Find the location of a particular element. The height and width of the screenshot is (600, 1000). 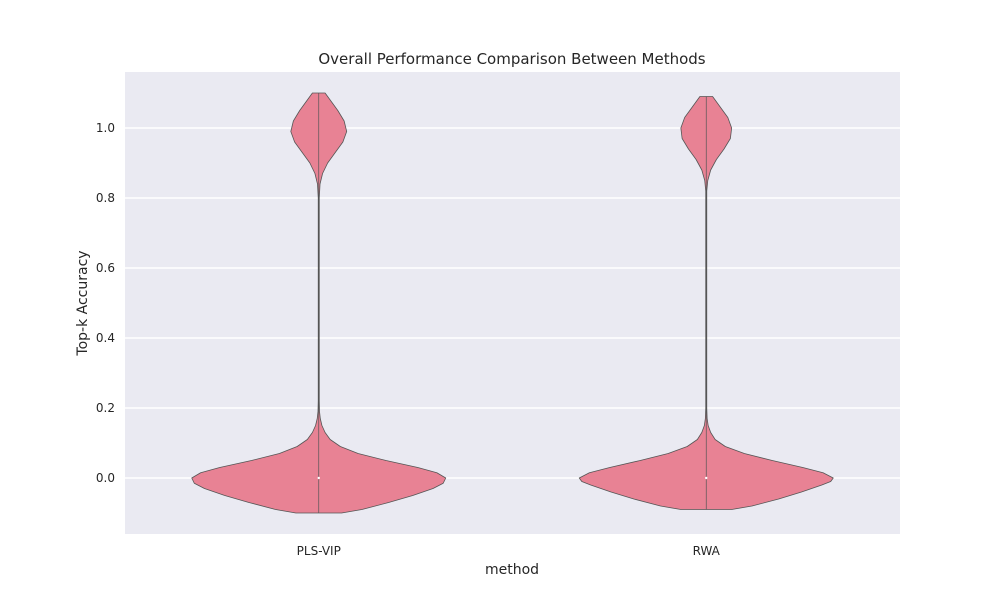

y-tick-label: 1.0 is located at coordinates (105, 128).